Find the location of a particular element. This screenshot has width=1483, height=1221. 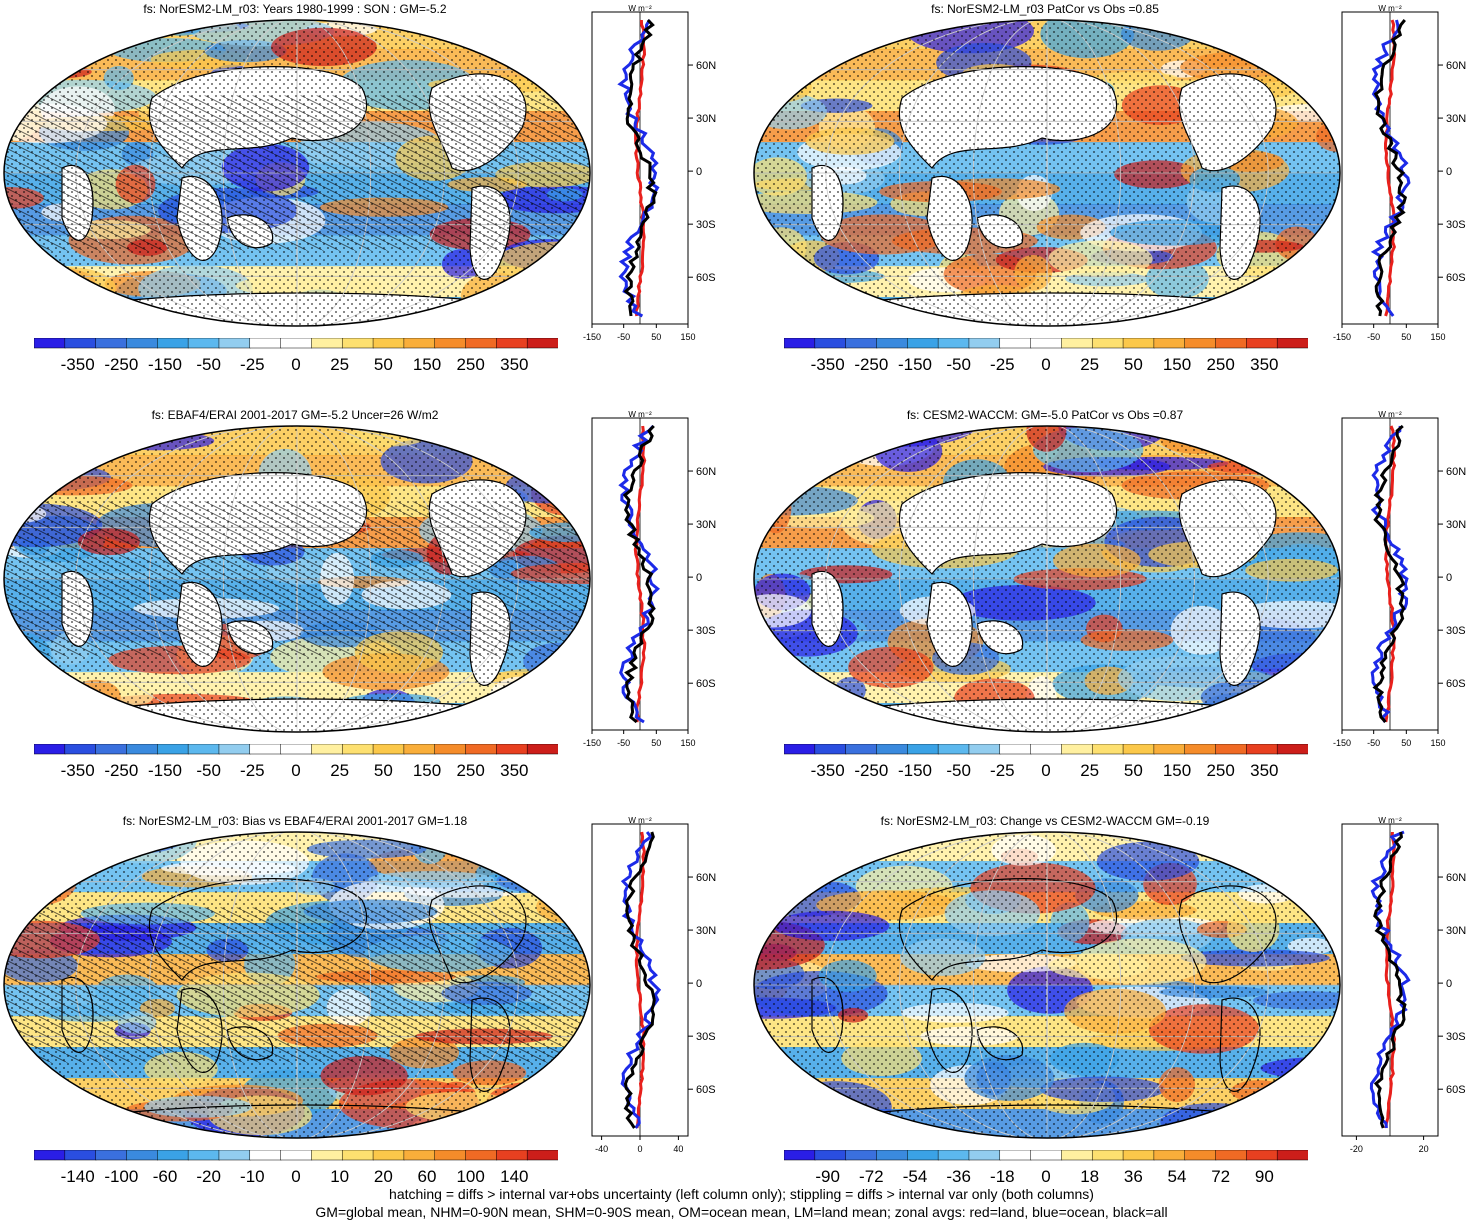

colorbar-label: 36 is located at coordinates (1133, 1176).